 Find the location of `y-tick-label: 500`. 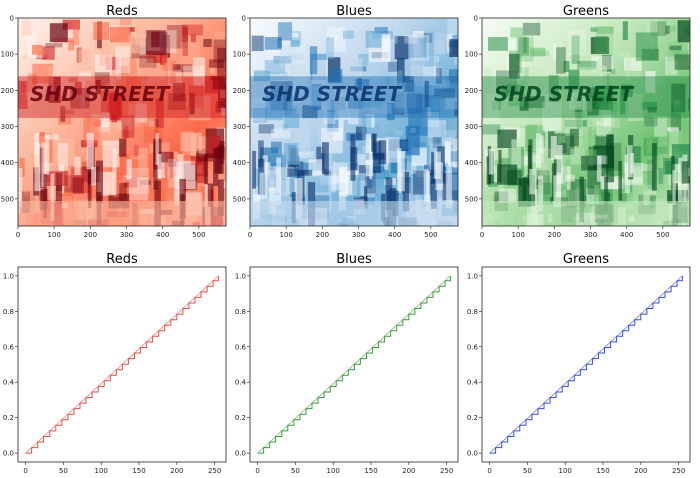

y-tick-label: 500 is located at coordinates (471, 199).